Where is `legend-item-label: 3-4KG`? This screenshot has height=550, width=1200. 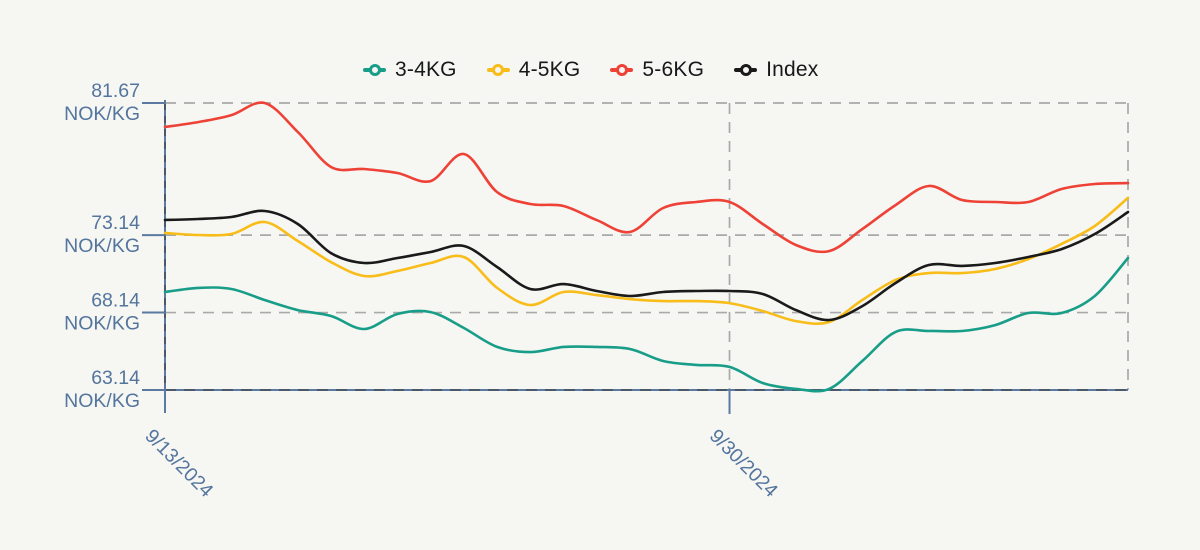 legend-item-label: 3-4KG is located at coordinates (426, 69).